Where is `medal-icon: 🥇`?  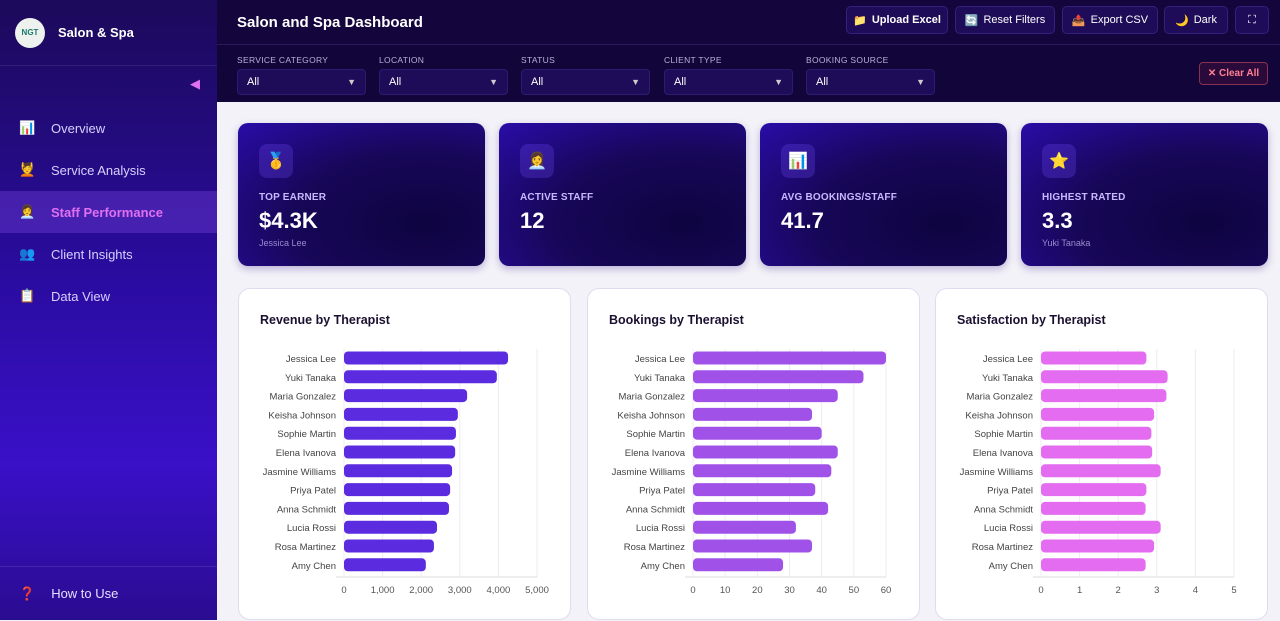 medal-icon: 🥇 is located at coordinates (276, 161).